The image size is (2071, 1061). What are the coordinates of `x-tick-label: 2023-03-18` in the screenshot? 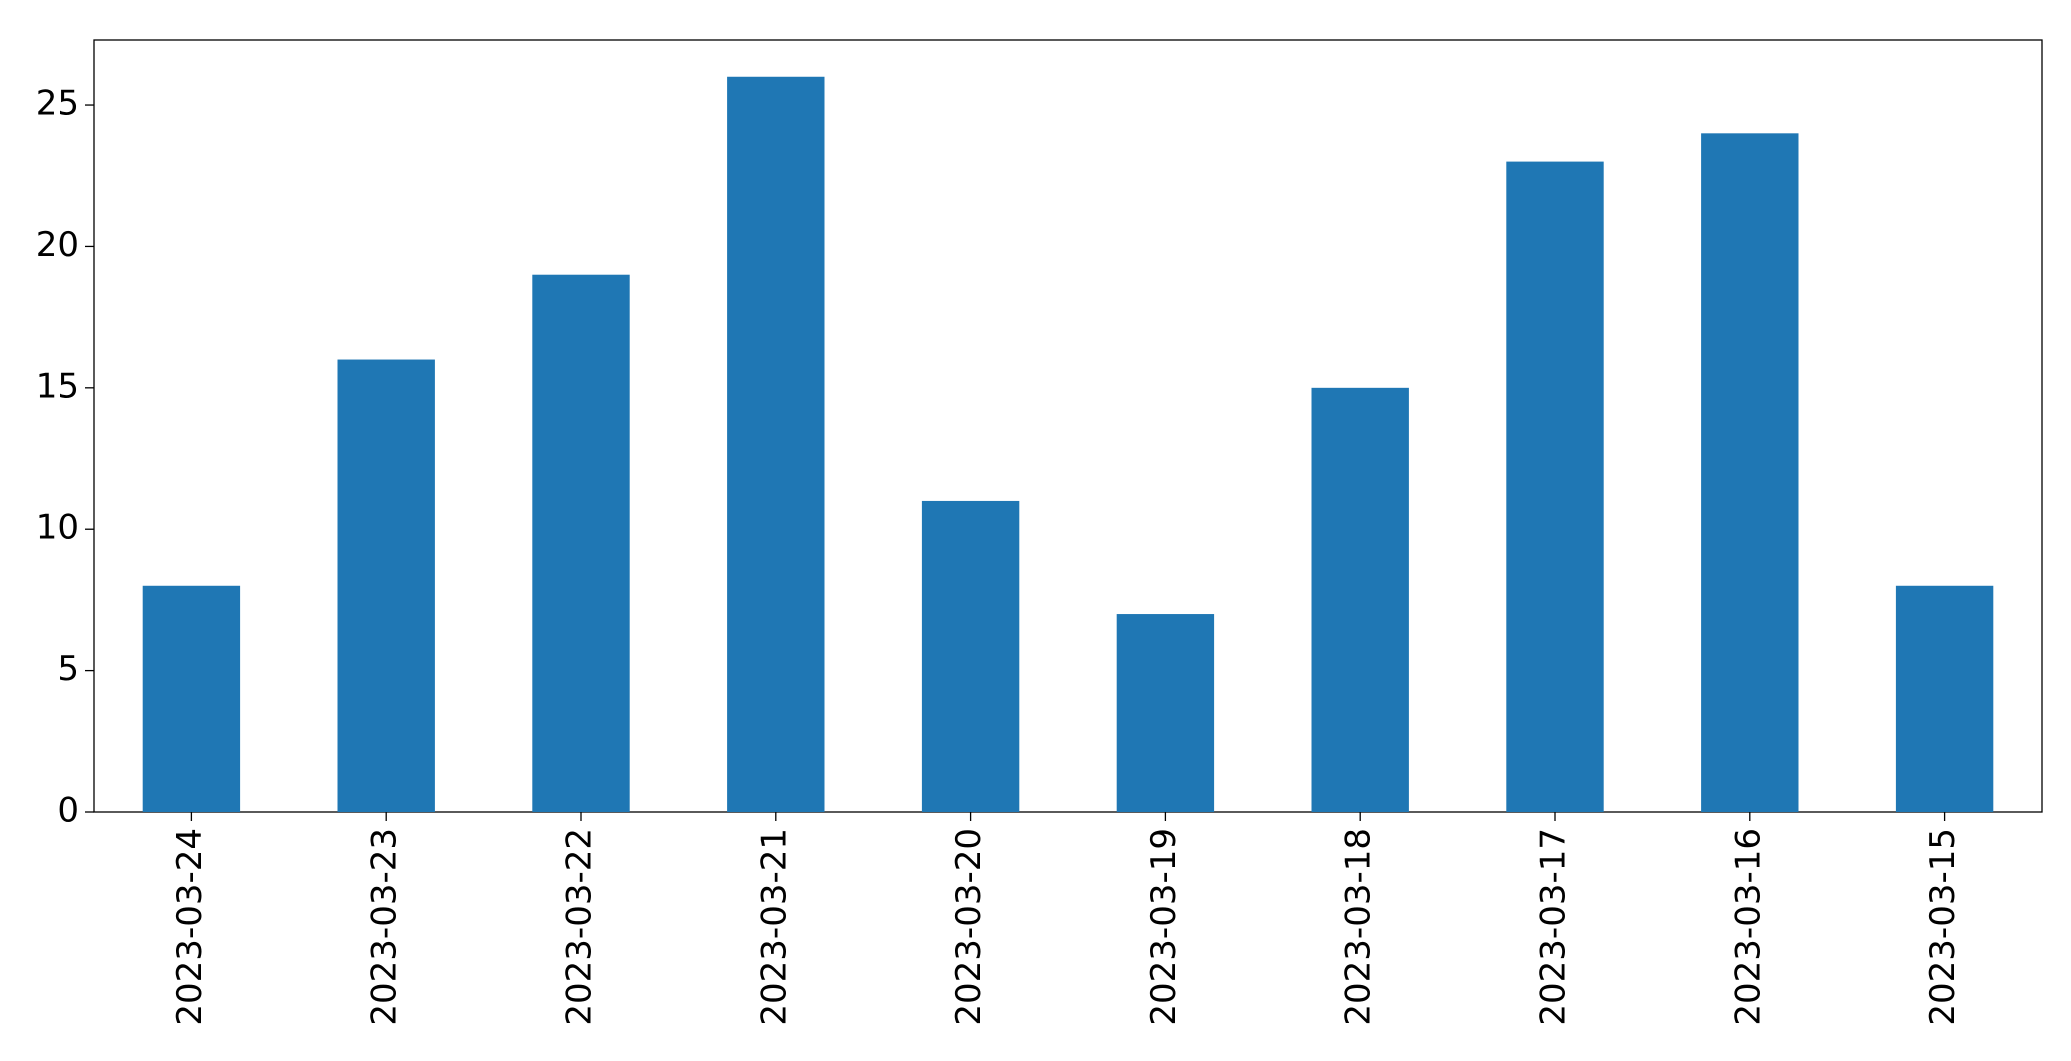 It's located at (1359, 927).